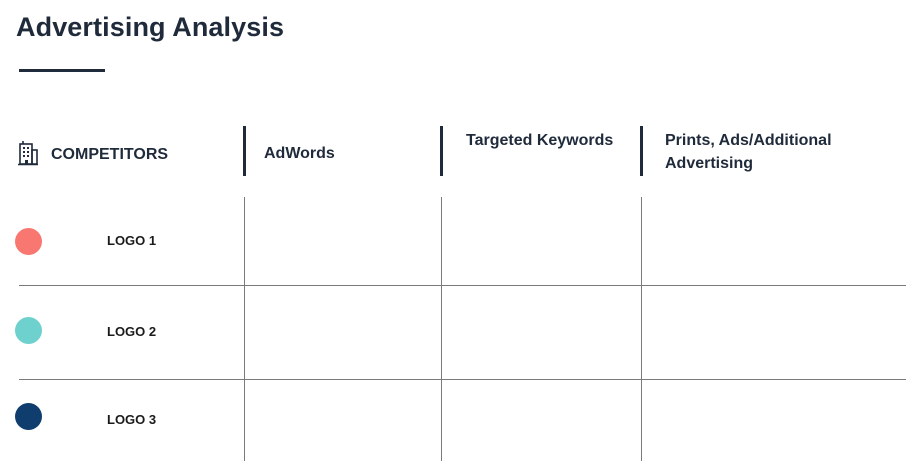  What do you see at coordinates (540, 140) in the screenshot?
I see `column-header-targeted-keywords: Targeted Keywords` at bounding box center [540, 140].